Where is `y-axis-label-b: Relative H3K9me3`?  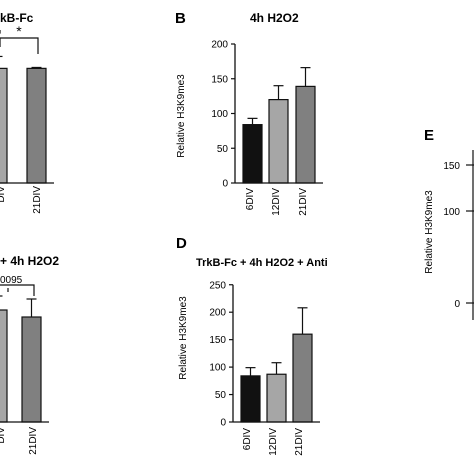 y-axis-label-b: Relative H3K9me3 is located at coordinates (181, 116).